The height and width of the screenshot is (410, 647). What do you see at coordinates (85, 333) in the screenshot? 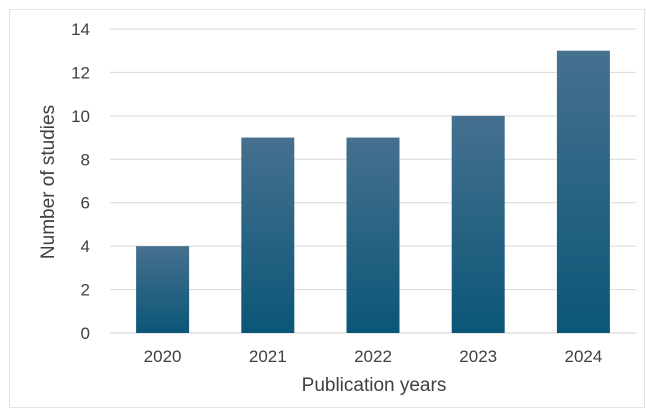
I see `y-tick-label: 0` at bounding box center [85, 333].